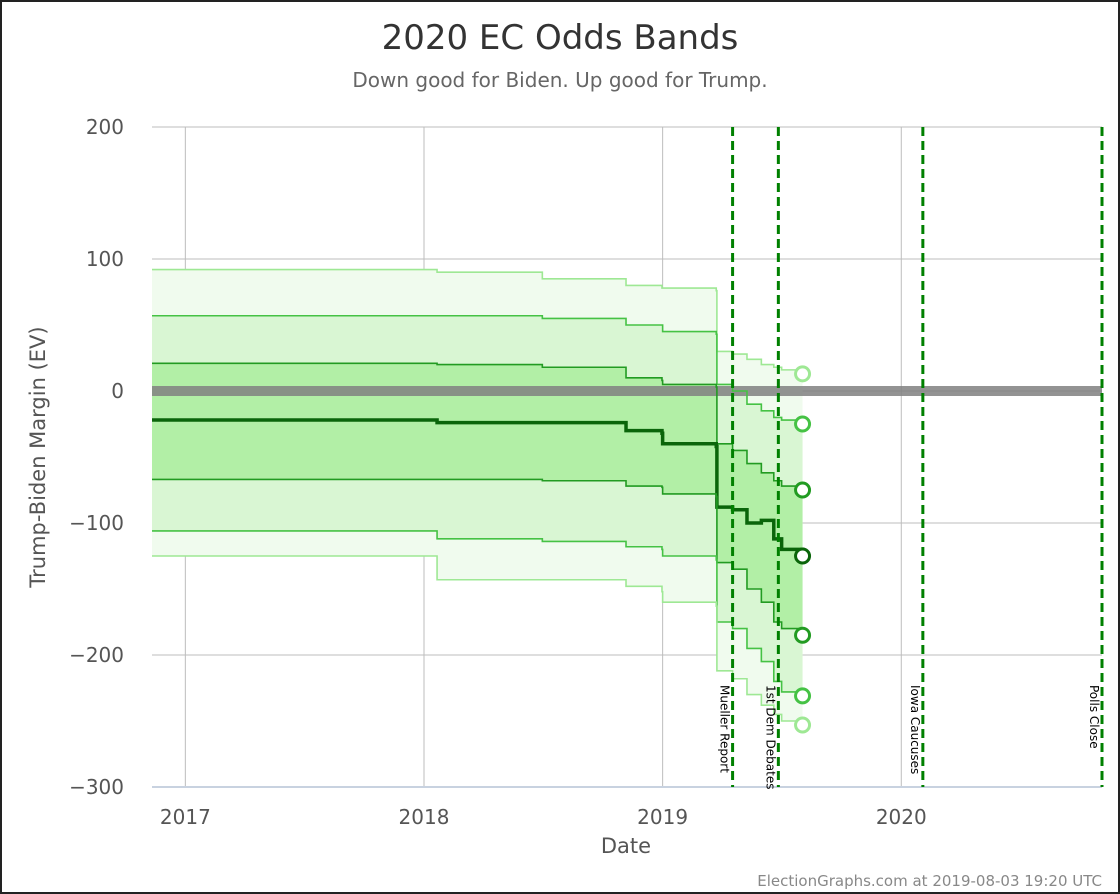 The height and width of the screenshot is (894, 1120). What do you see at coordinates (38, 457) in the screenshot?
I see `y-axis-label: Trump-Biden Margin (EV)` at bounding box center [38, 457].